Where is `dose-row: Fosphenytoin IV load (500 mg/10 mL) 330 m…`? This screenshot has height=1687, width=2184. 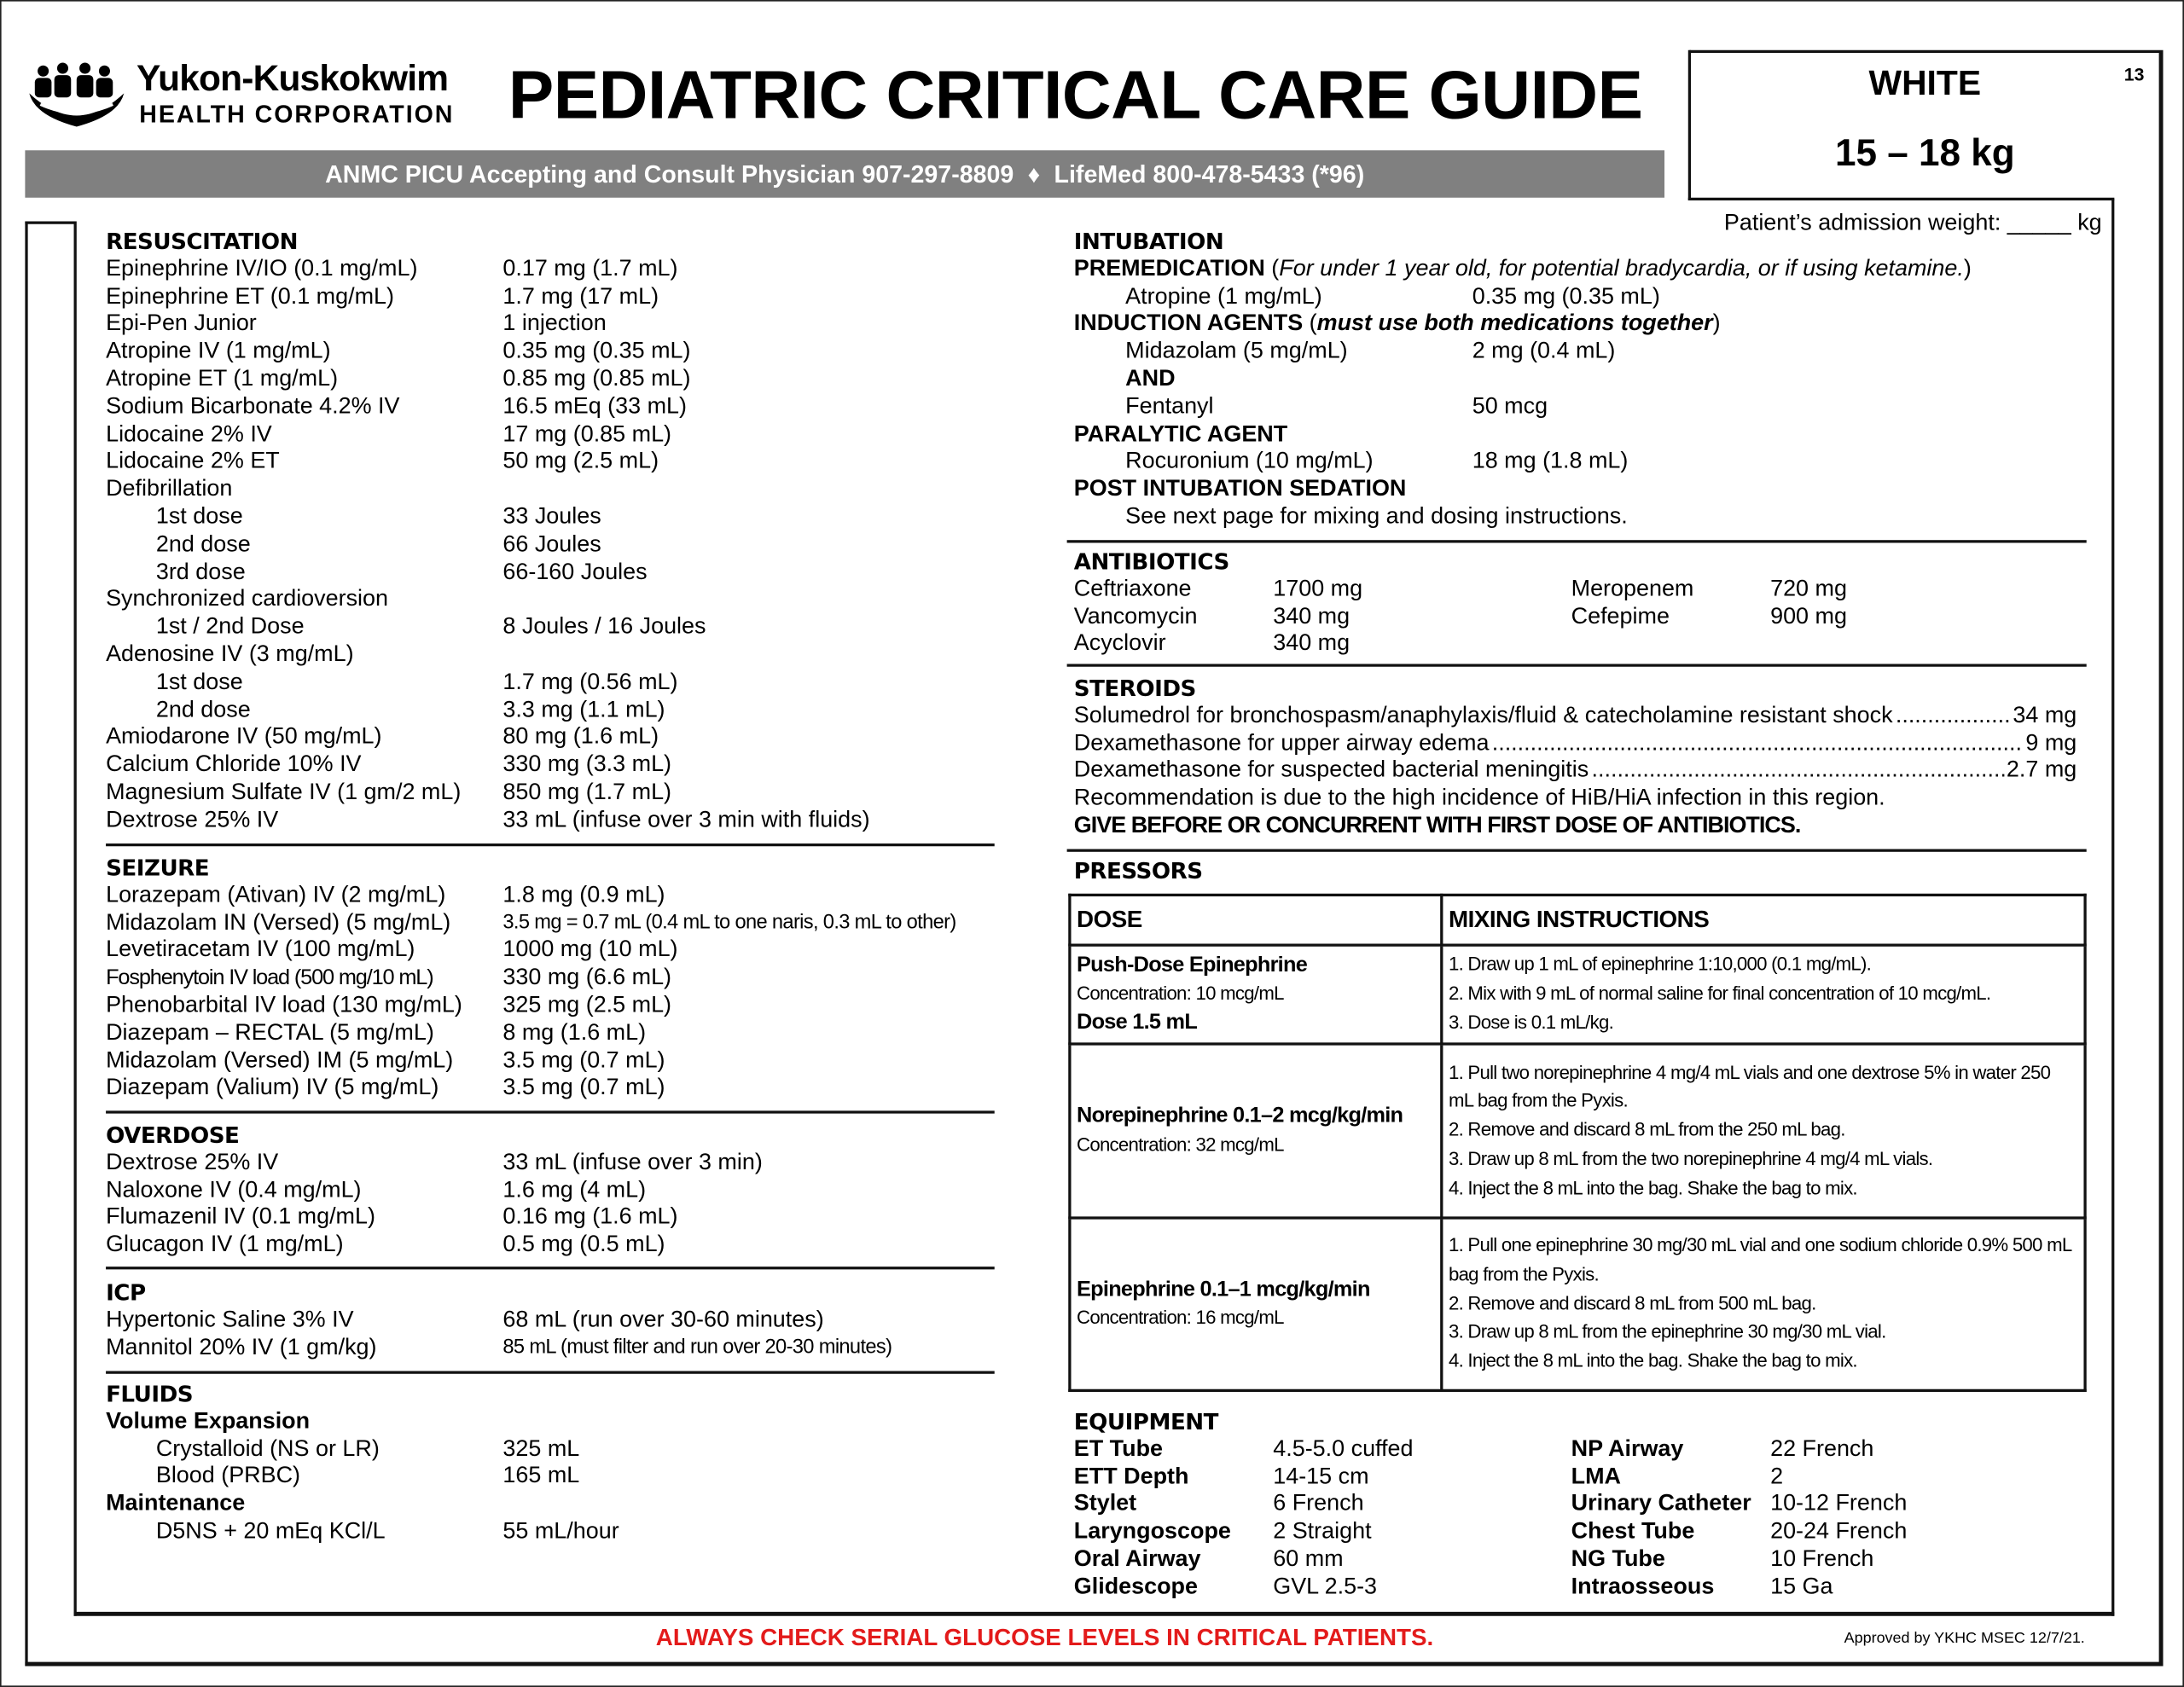
dose-row: Fosphenytoin IV load (500 mg/10 mL) 330 m… is located at coordinates (531, 978).